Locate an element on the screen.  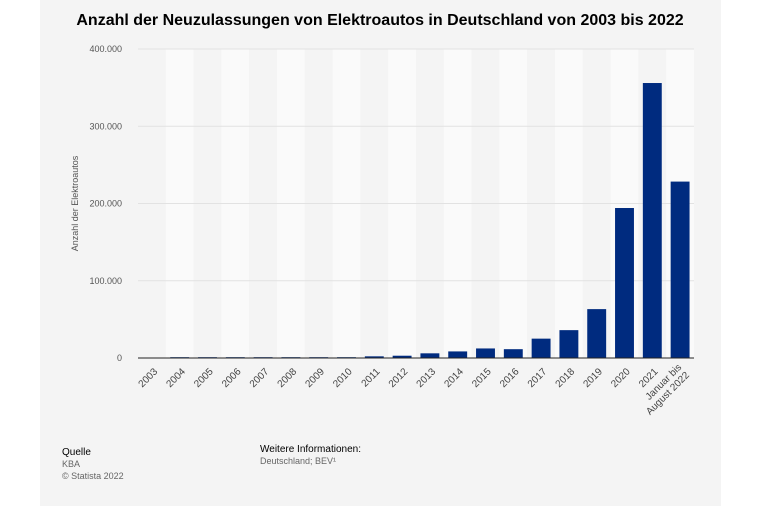
x-tick-label: 2009 is located at coordinates (315, 378).